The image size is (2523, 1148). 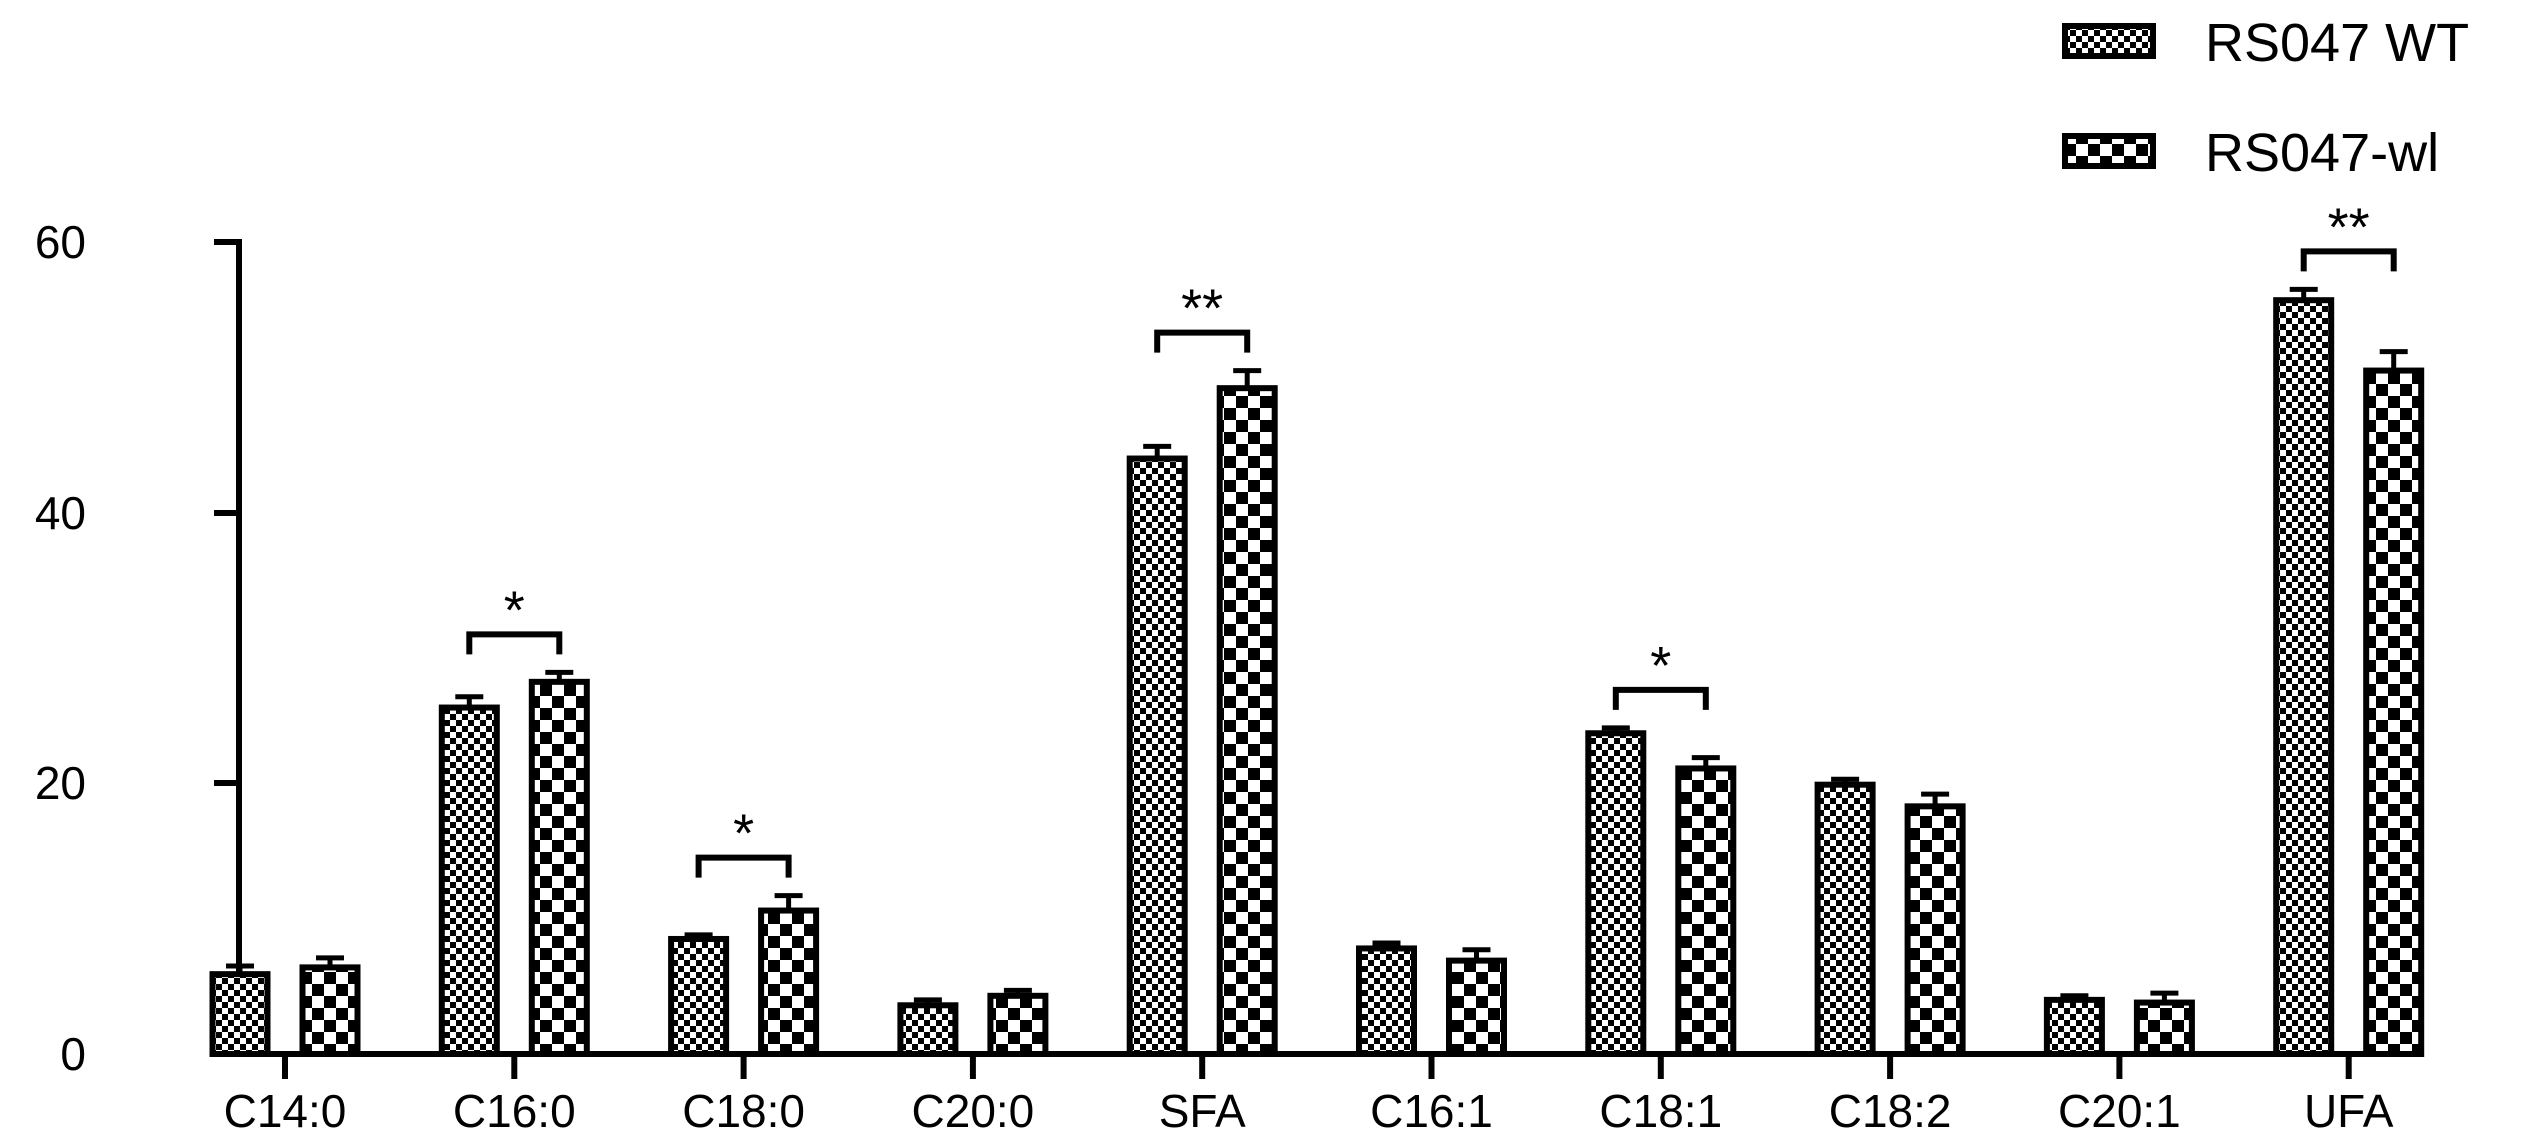 What do you see at coordinates (2109, 151) in the screenshot?
I see `legend-swatch-rs047-wl` at bounding box center [2109, 151].